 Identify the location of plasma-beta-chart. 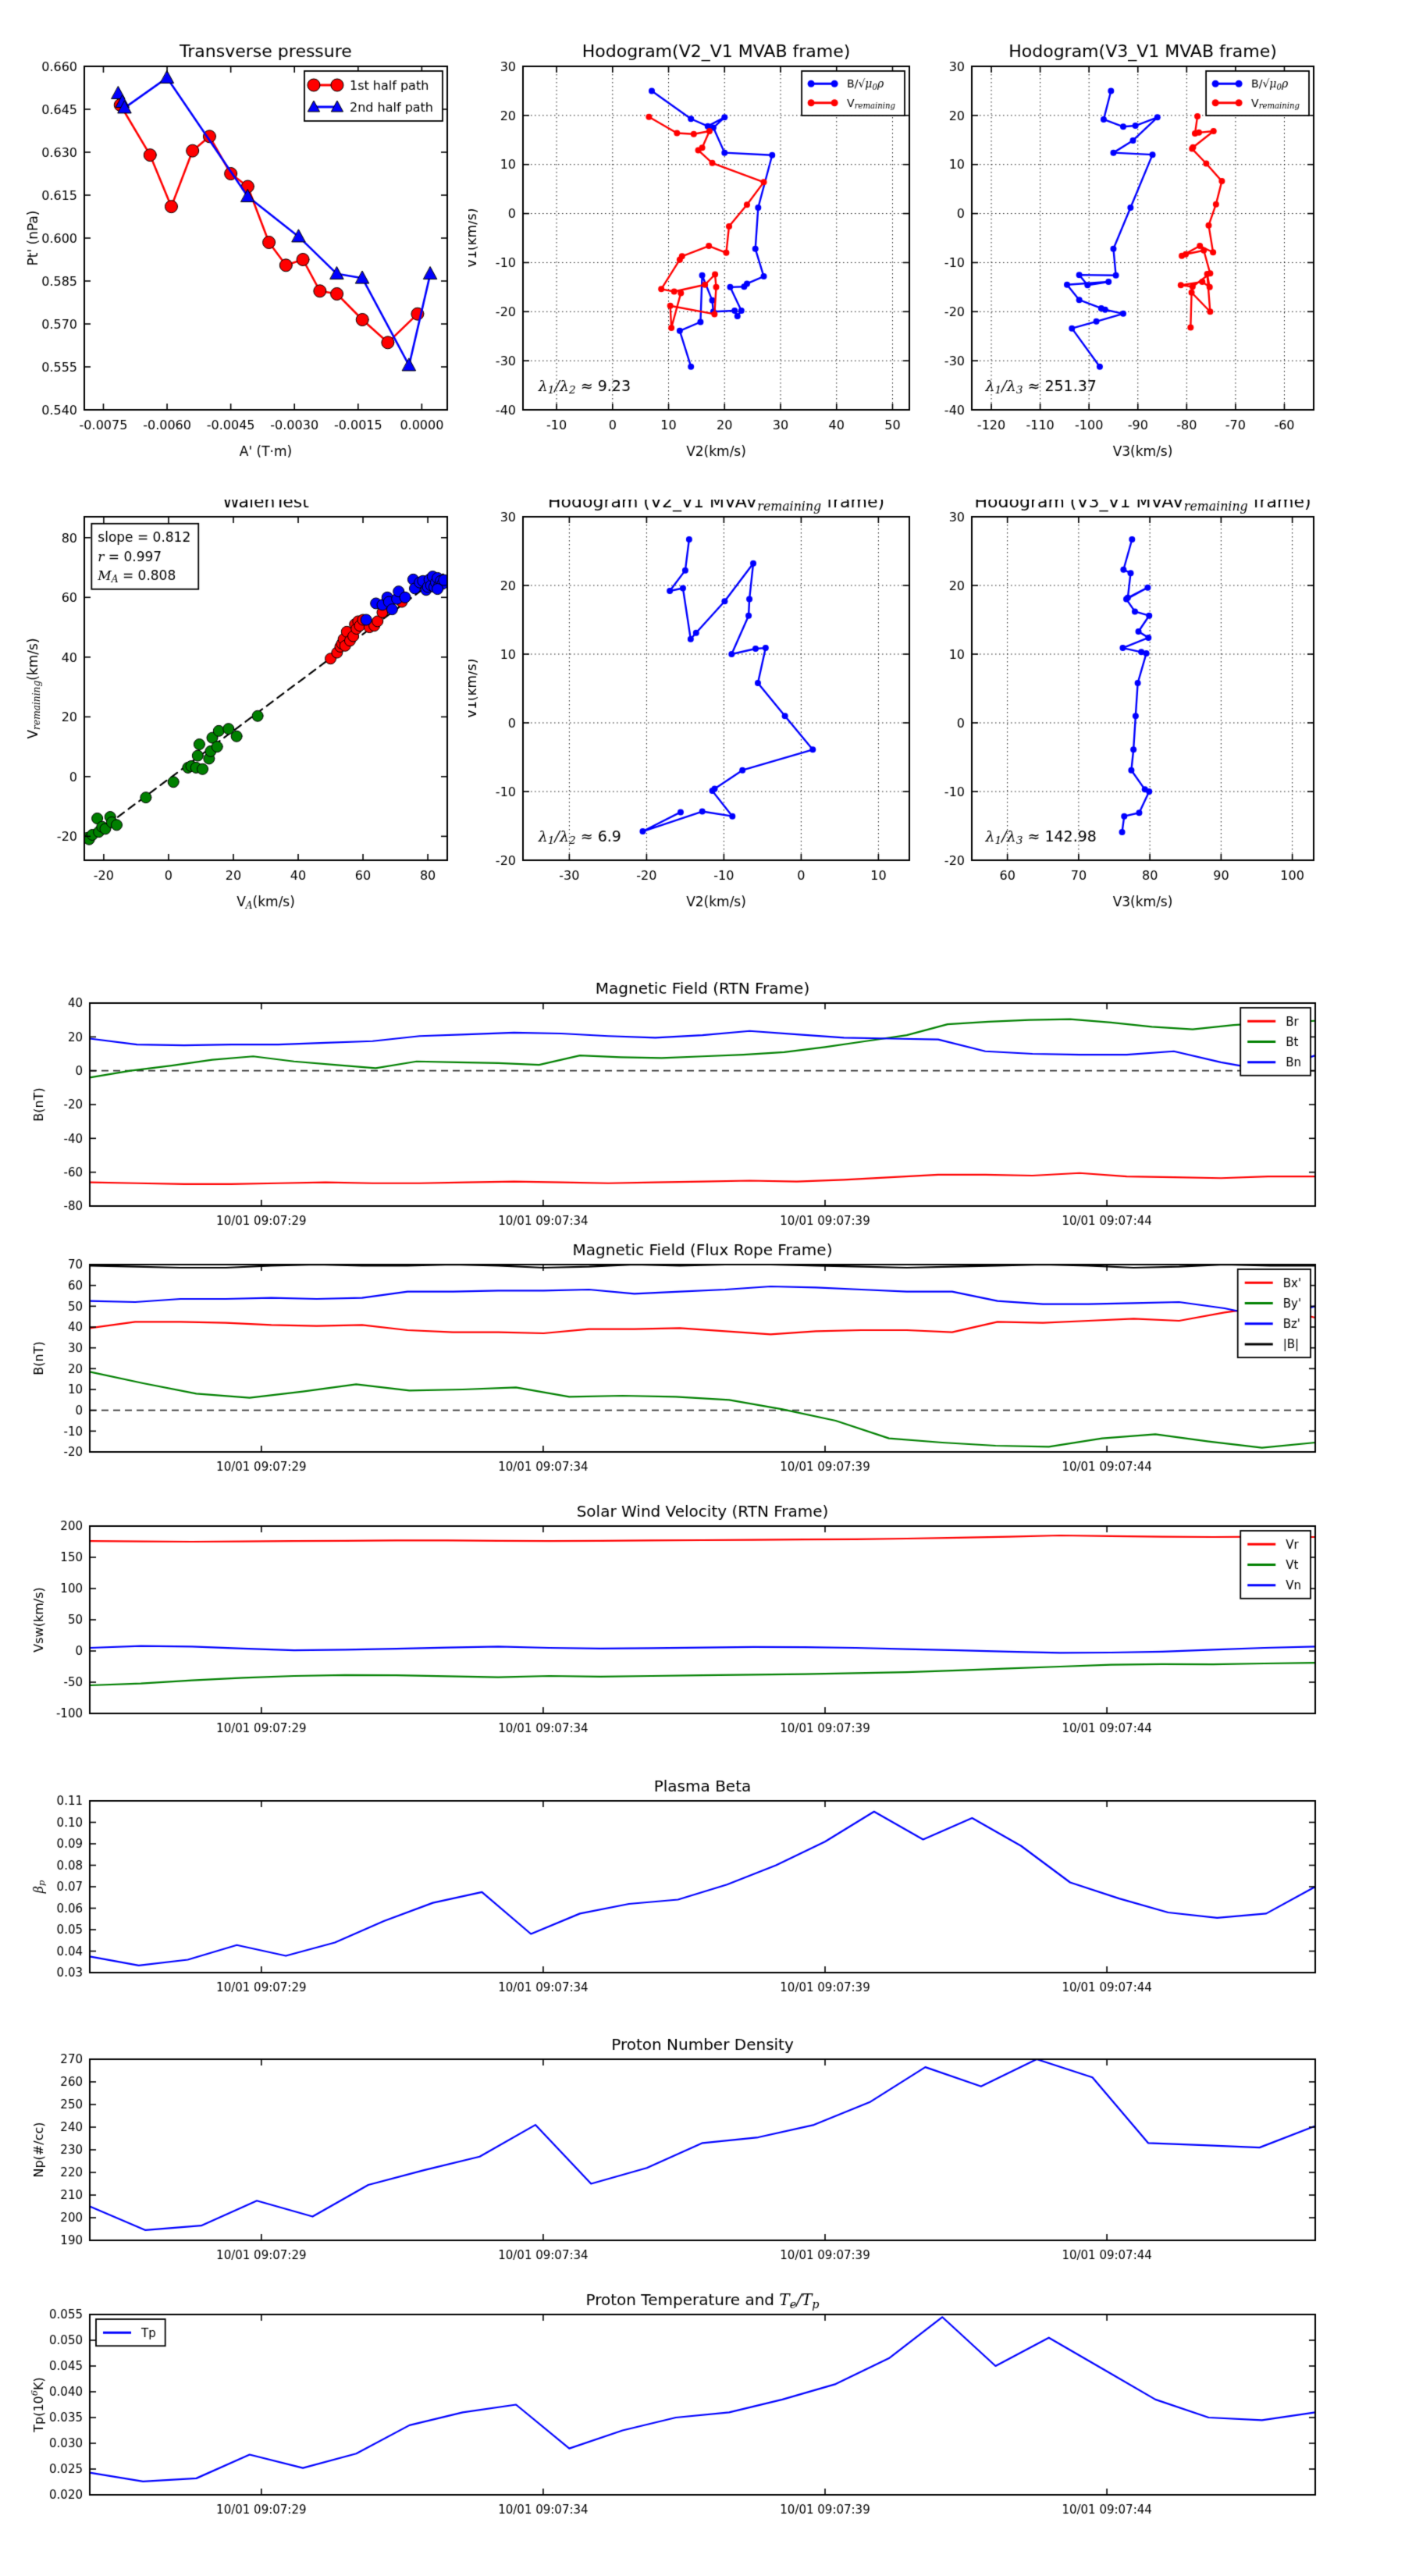
(703, 1893).